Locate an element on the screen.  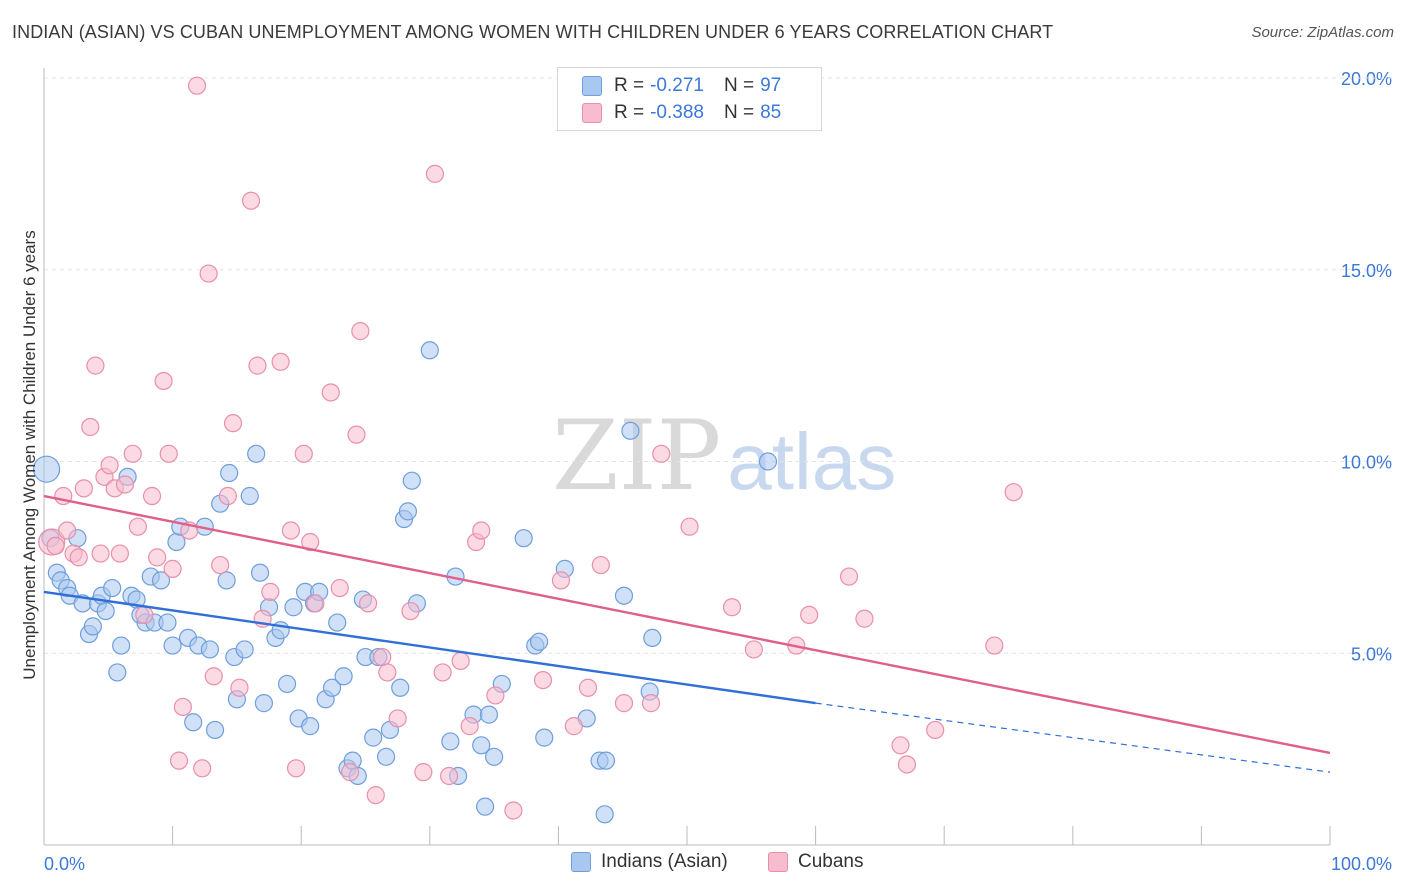
n-value-cuban: 85 is located at coordinates (771, 112).